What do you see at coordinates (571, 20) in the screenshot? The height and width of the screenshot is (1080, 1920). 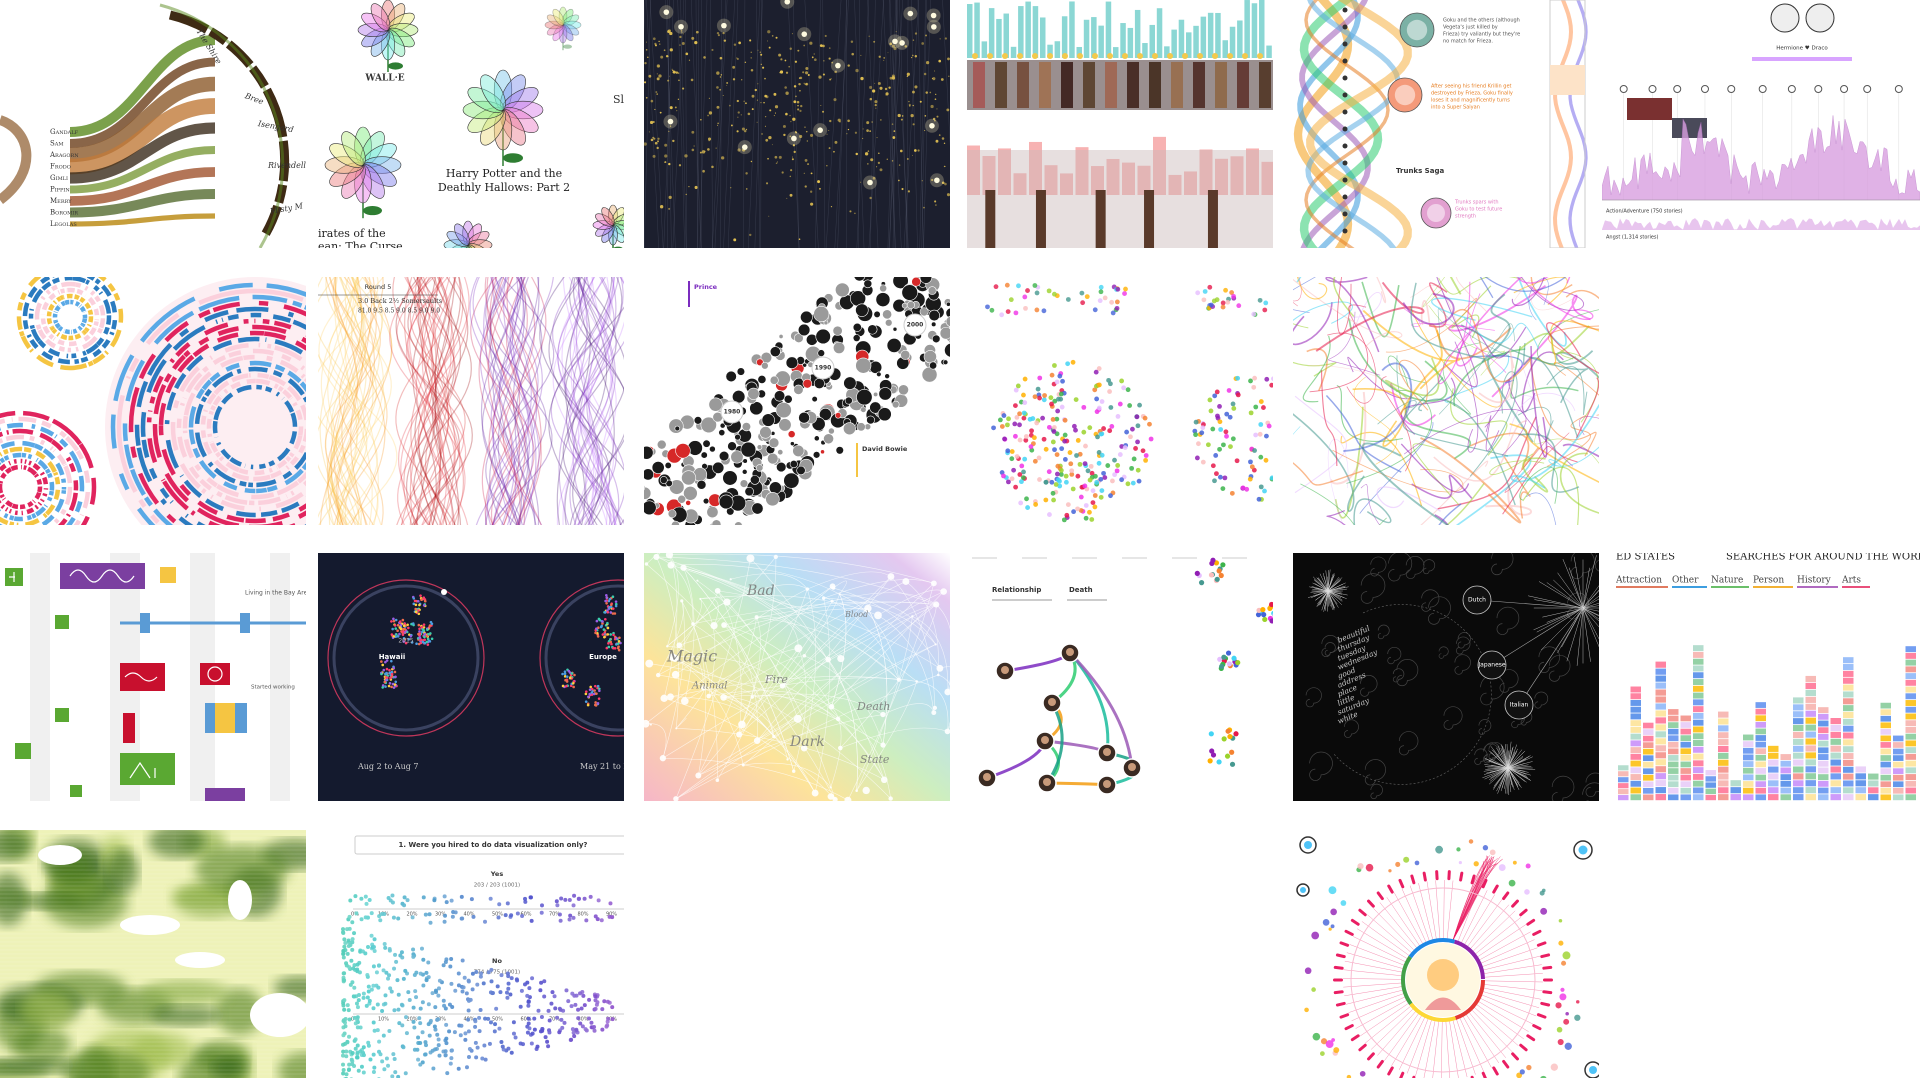 I see `petal` at bounding box center [571, 20].